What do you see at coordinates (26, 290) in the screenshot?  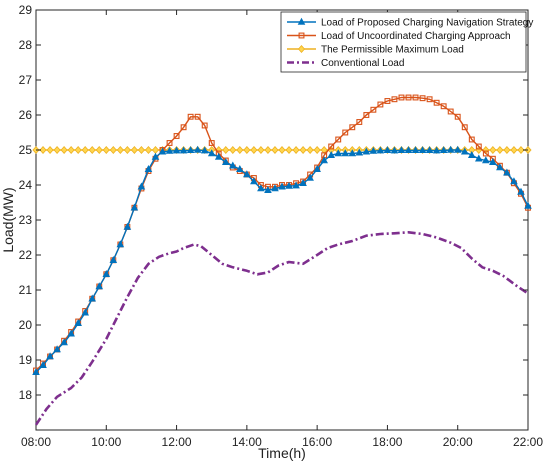 I see `y-tick-label: 21` at bounding box center [26, 290].